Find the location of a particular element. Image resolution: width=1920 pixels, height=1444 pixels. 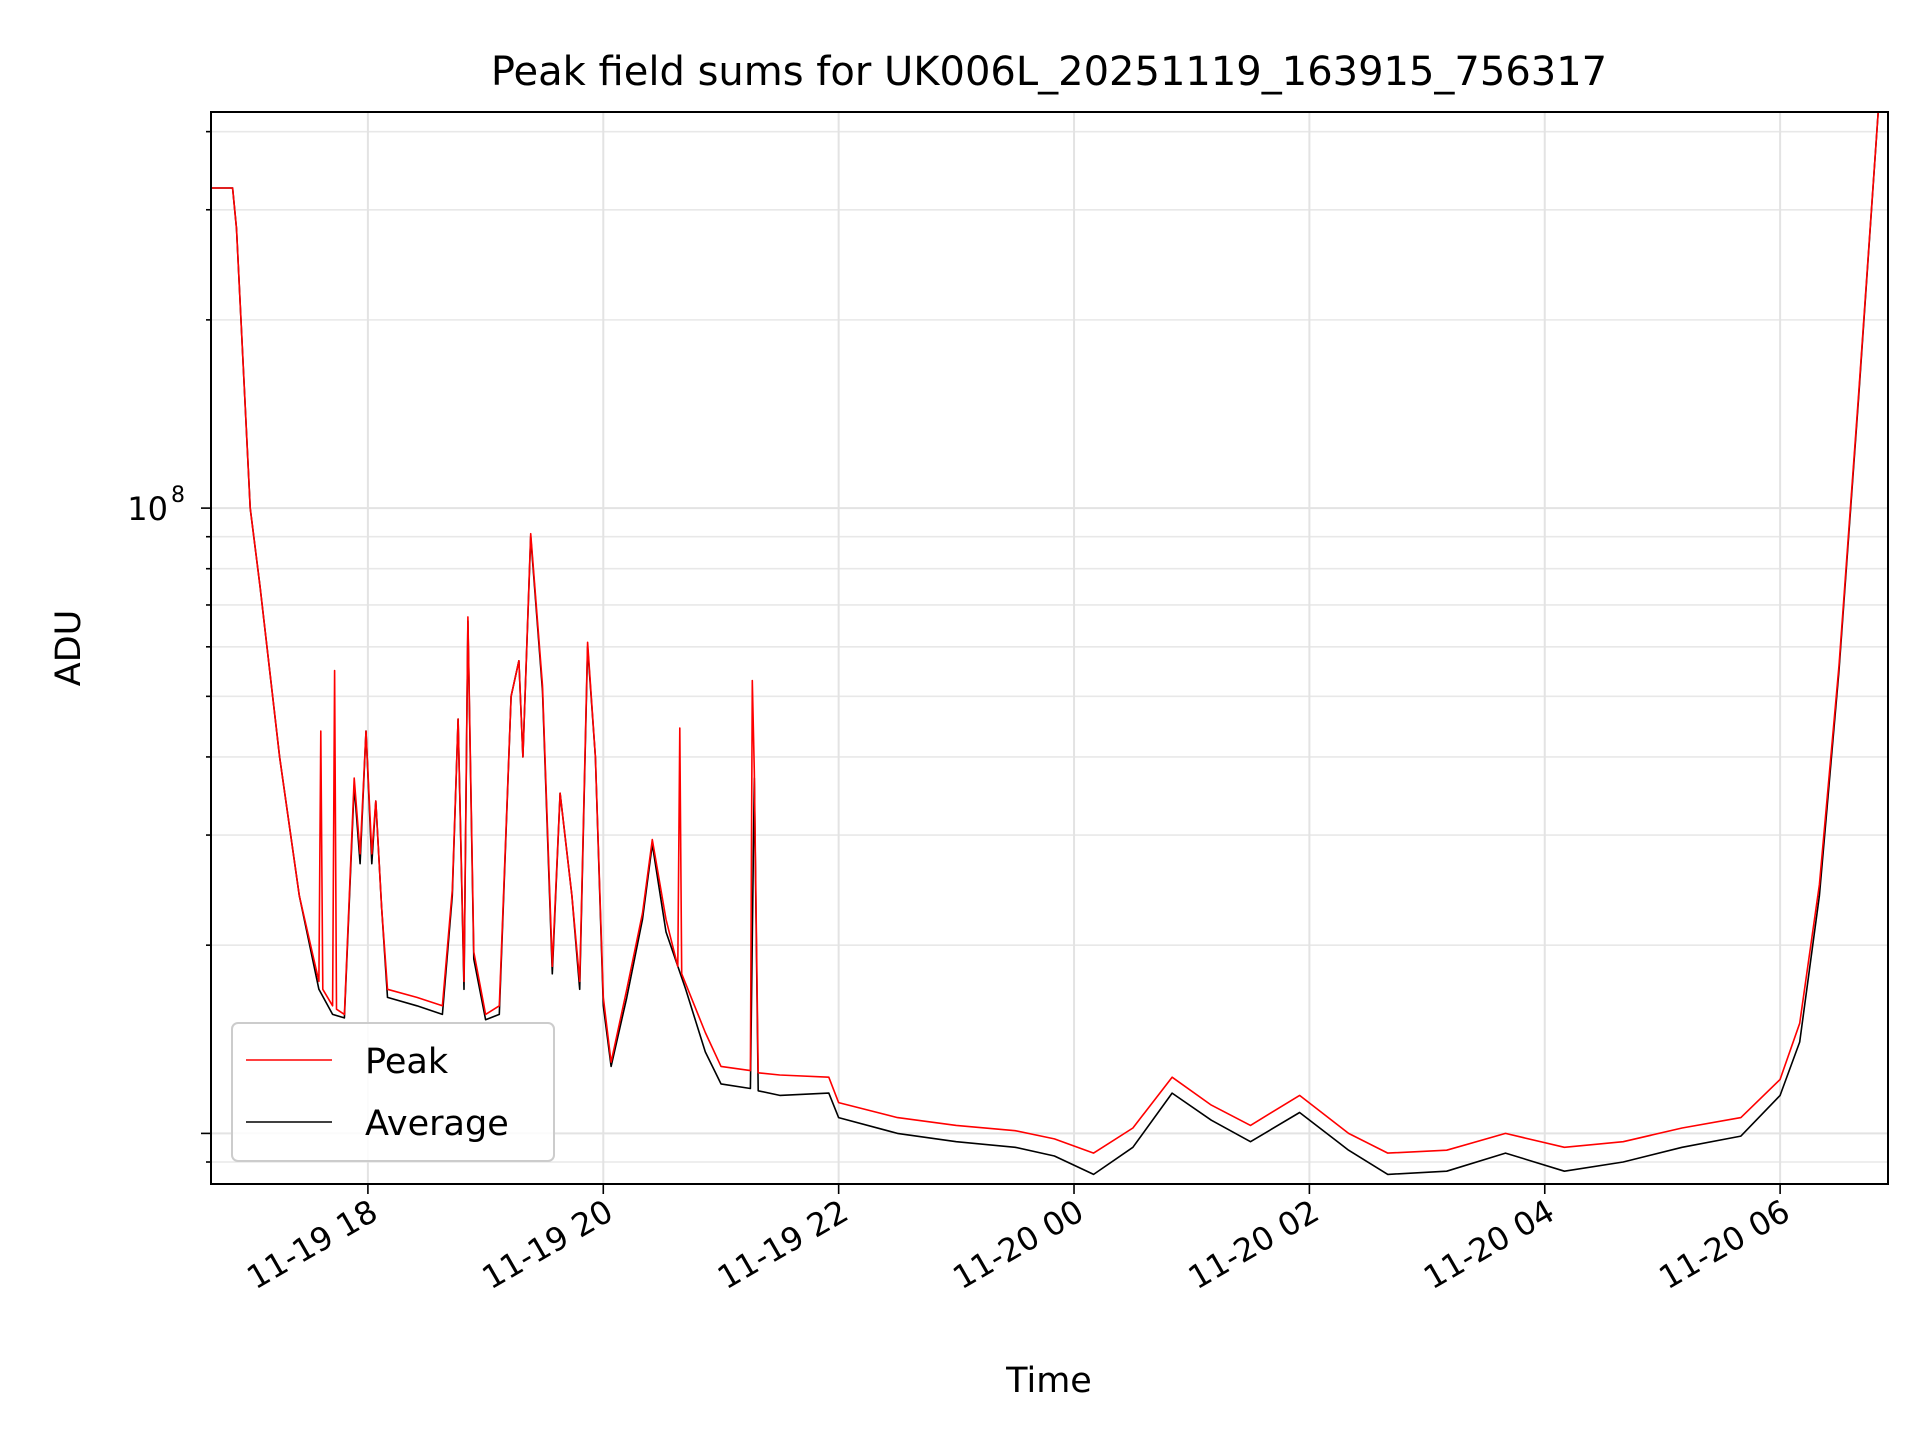

legend-label-peak: Peak is located at coordinates (407, 1062).